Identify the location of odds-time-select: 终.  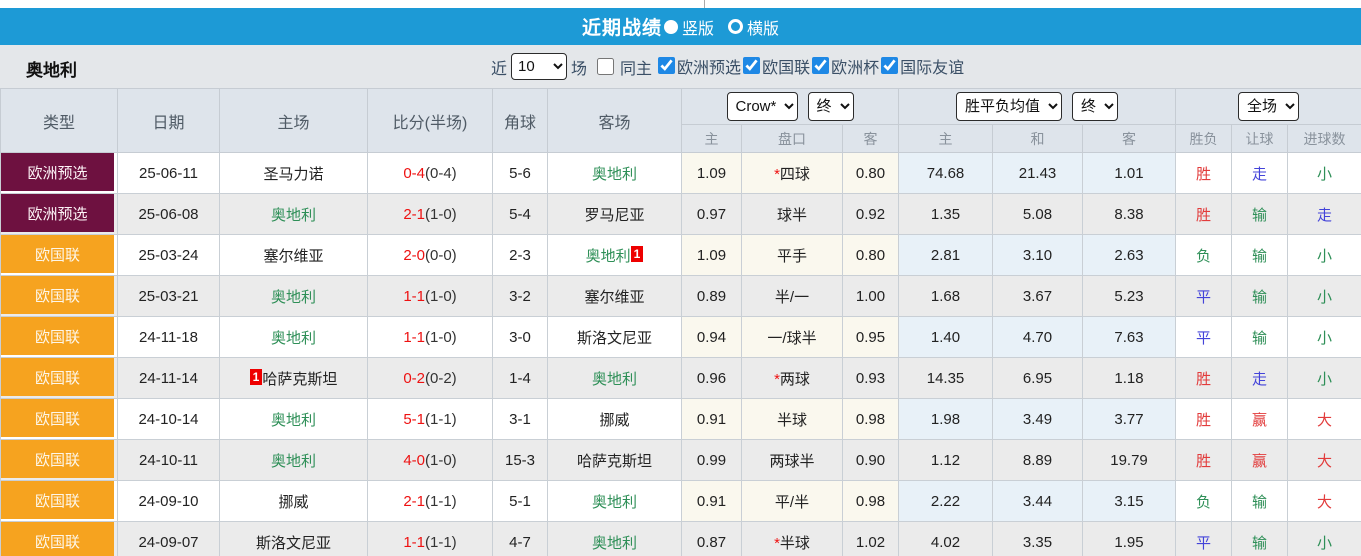
(830, 106).